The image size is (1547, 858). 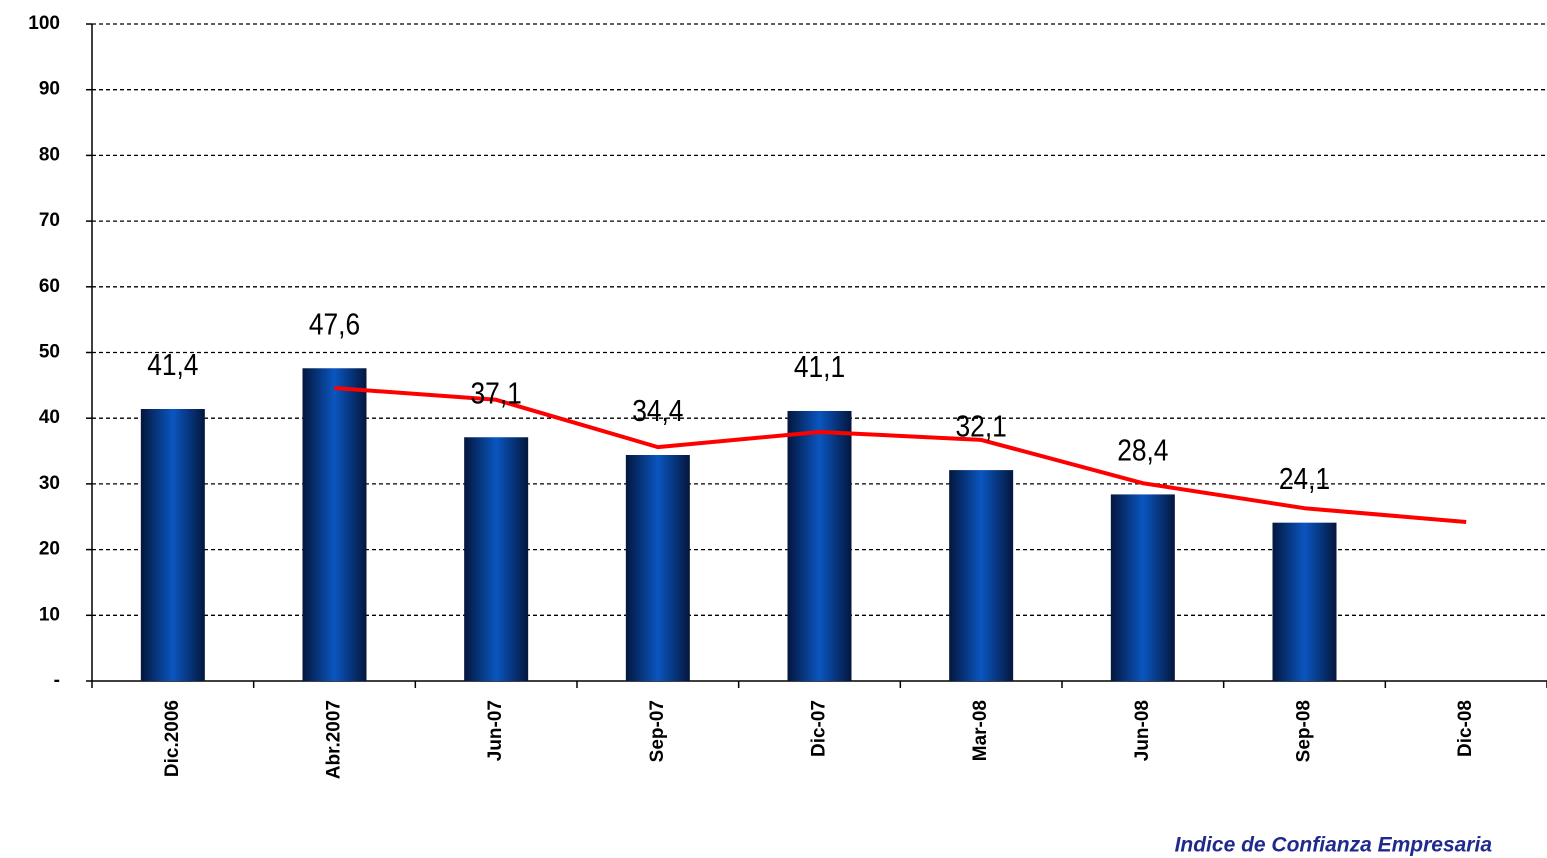 What do you see at coordinates (49, 614) in the screenshot?
I see `y-tick-label: 10` at bounding box center [49, 614].